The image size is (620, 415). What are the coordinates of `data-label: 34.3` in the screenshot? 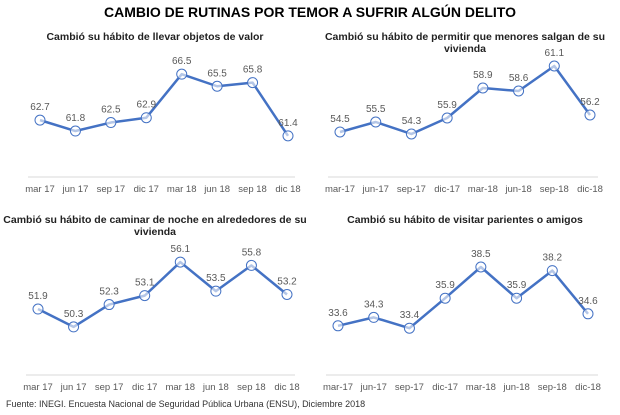 It's located at (374, 304).